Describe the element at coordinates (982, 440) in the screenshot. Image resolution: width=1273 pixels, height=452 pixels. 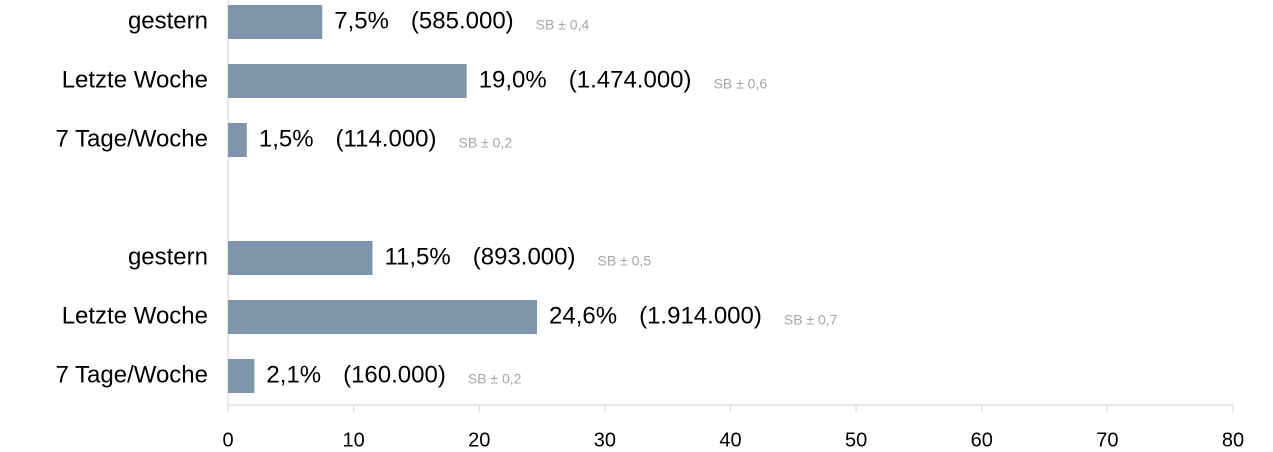
I see `x-tick-label: 60` at that location.